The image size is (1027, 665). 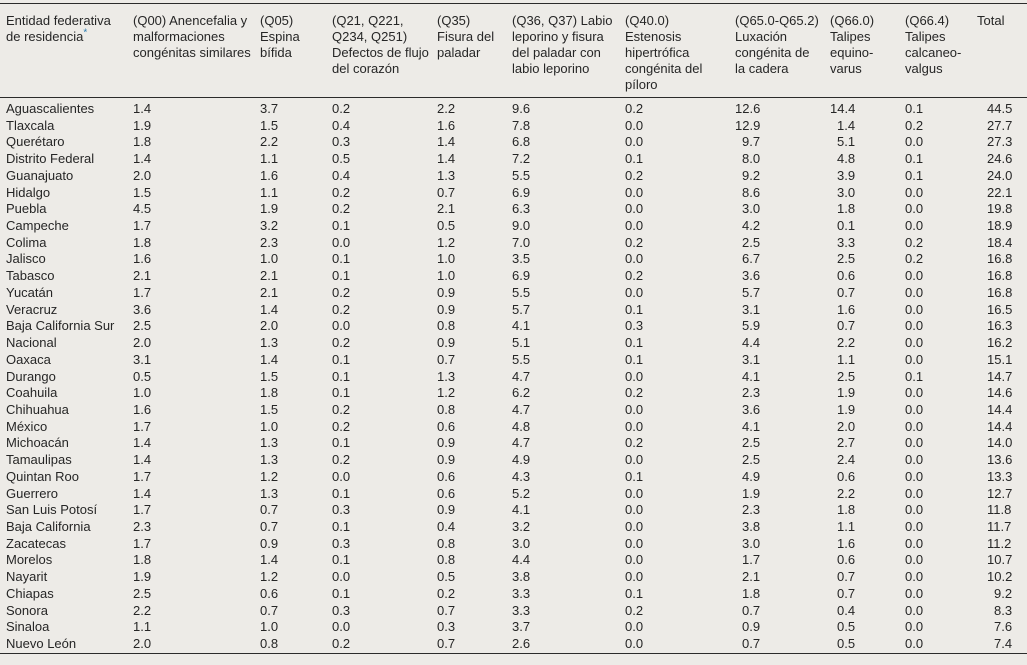 I want to click on table-row: Nayarit 1.9 1.2 0.0 0.5 3.8 0.0 2.1 0.7 0.0 10.2, so click(x=513, y=577).